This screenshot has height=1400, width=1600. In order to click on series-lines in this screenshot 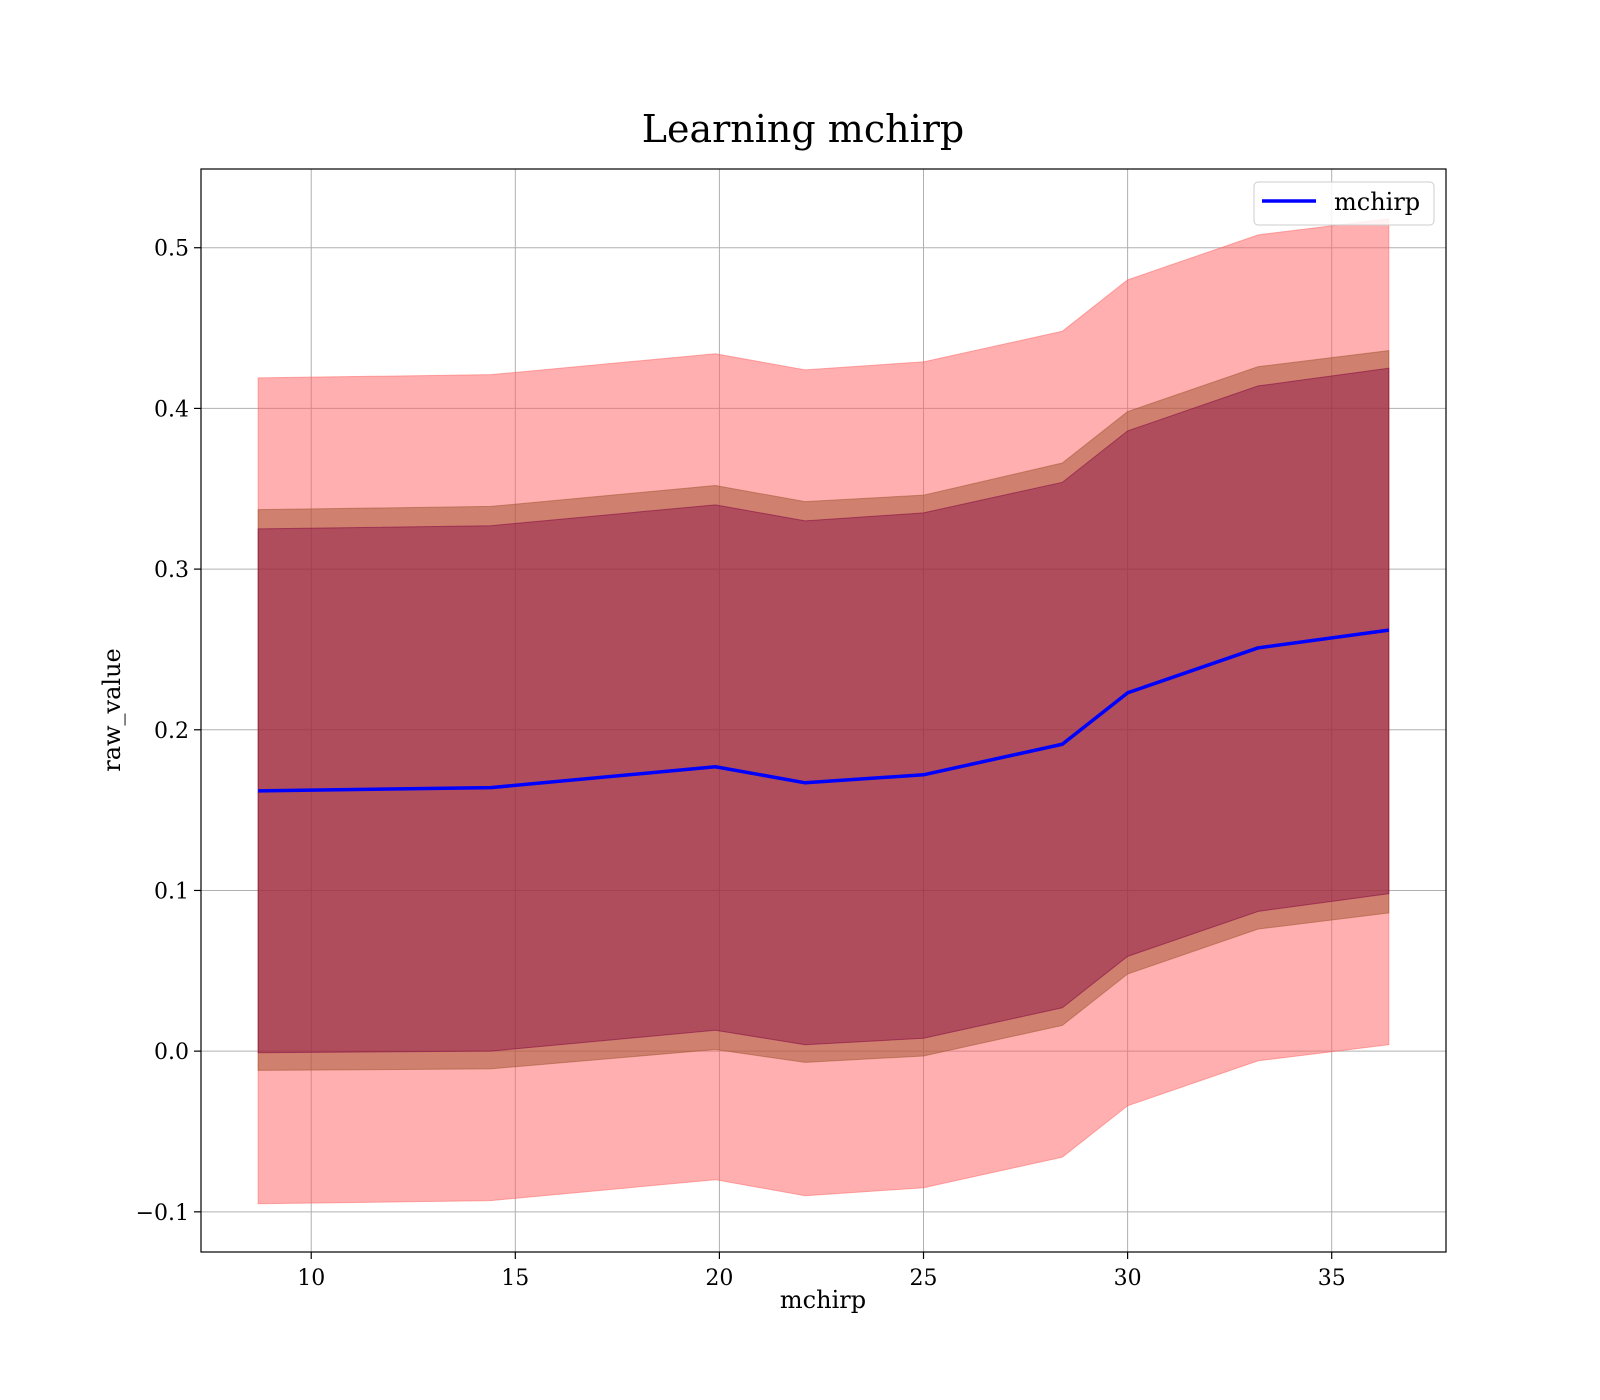, I will do `click(824, 710)`.